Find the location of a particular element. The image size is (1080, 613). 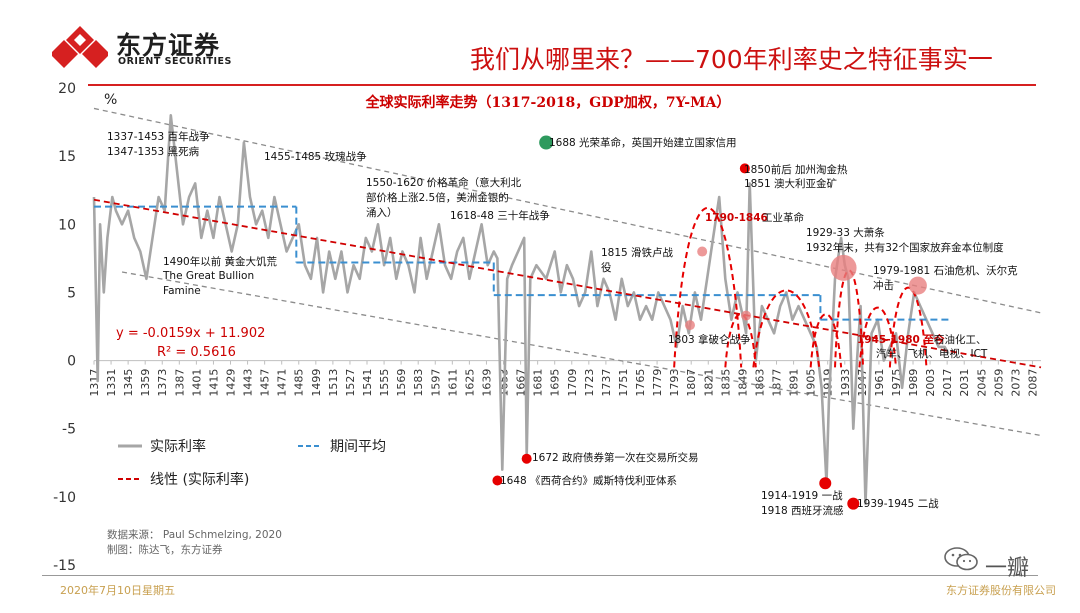

event-annotation: 1790-1846 is located at coordinates (736, 218).